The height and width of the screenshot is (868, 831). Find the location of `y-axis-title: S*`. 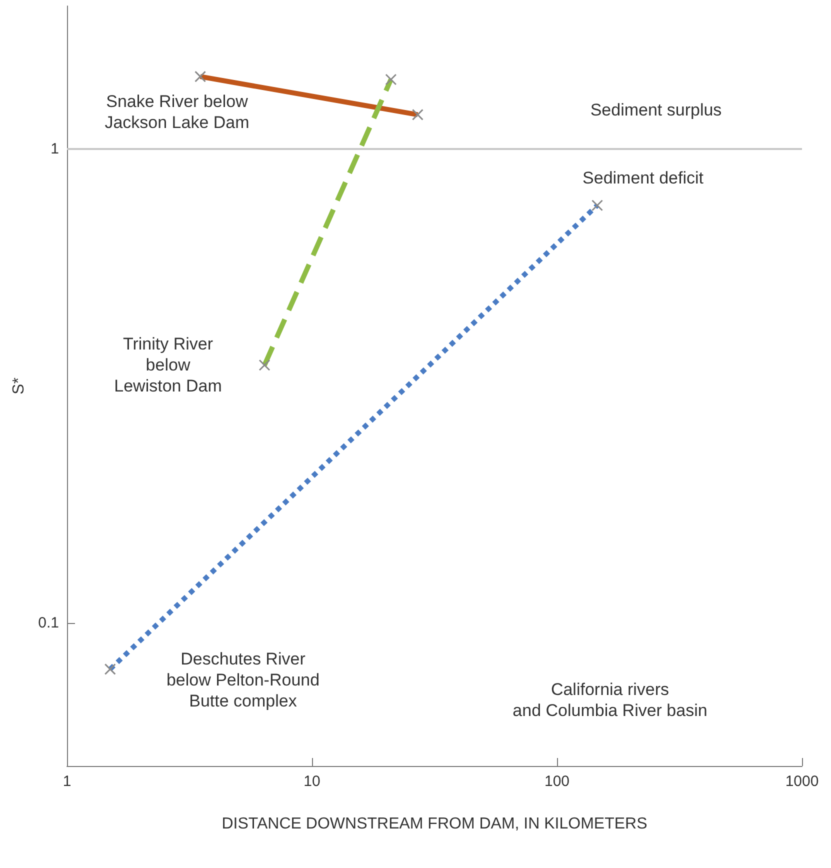

y-axis-title: S* is located at coordinates (19, 386).